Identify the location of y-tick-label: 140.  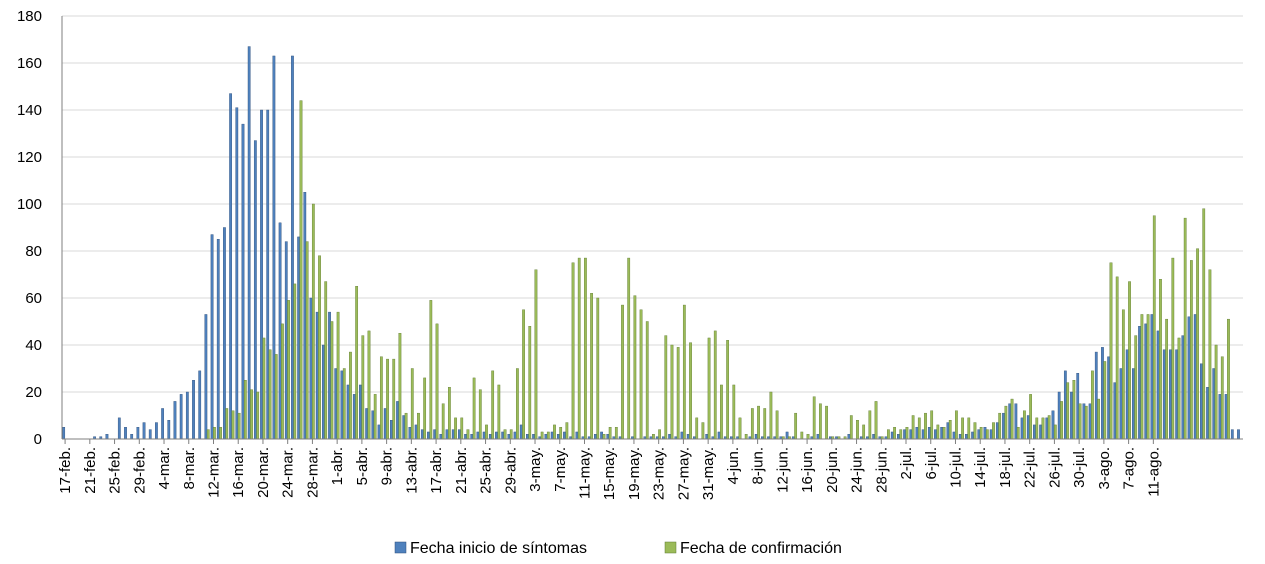
(29, 110).